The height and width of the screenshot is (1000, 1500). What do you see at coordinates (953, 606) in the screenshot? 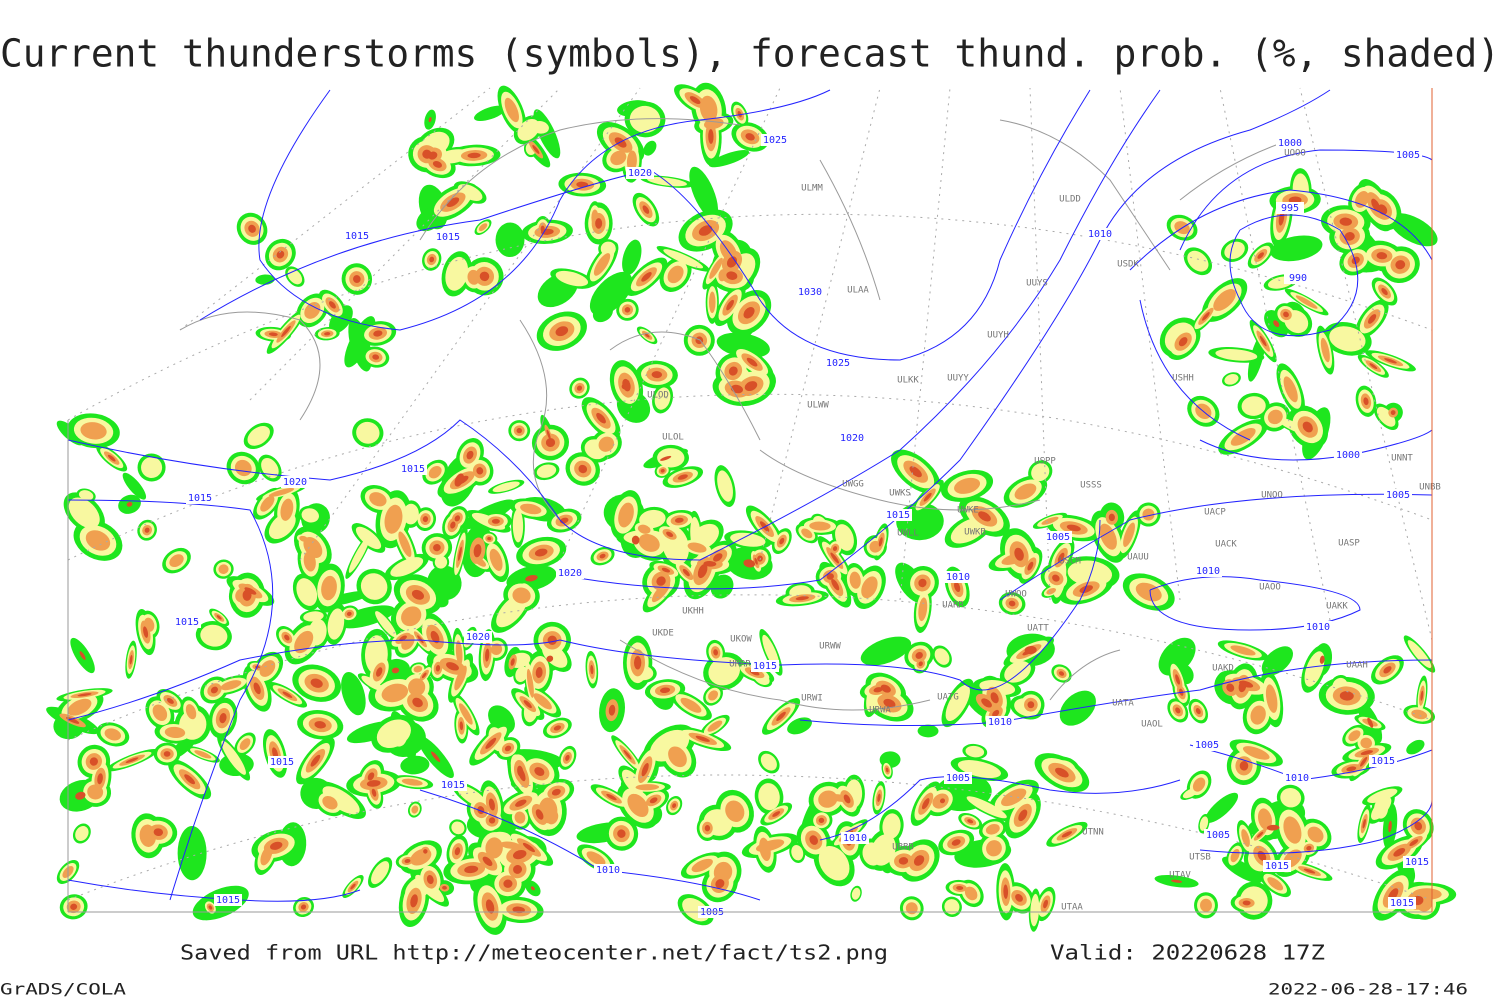
I see `station-label: UARR` at bounding box center [953, 606].